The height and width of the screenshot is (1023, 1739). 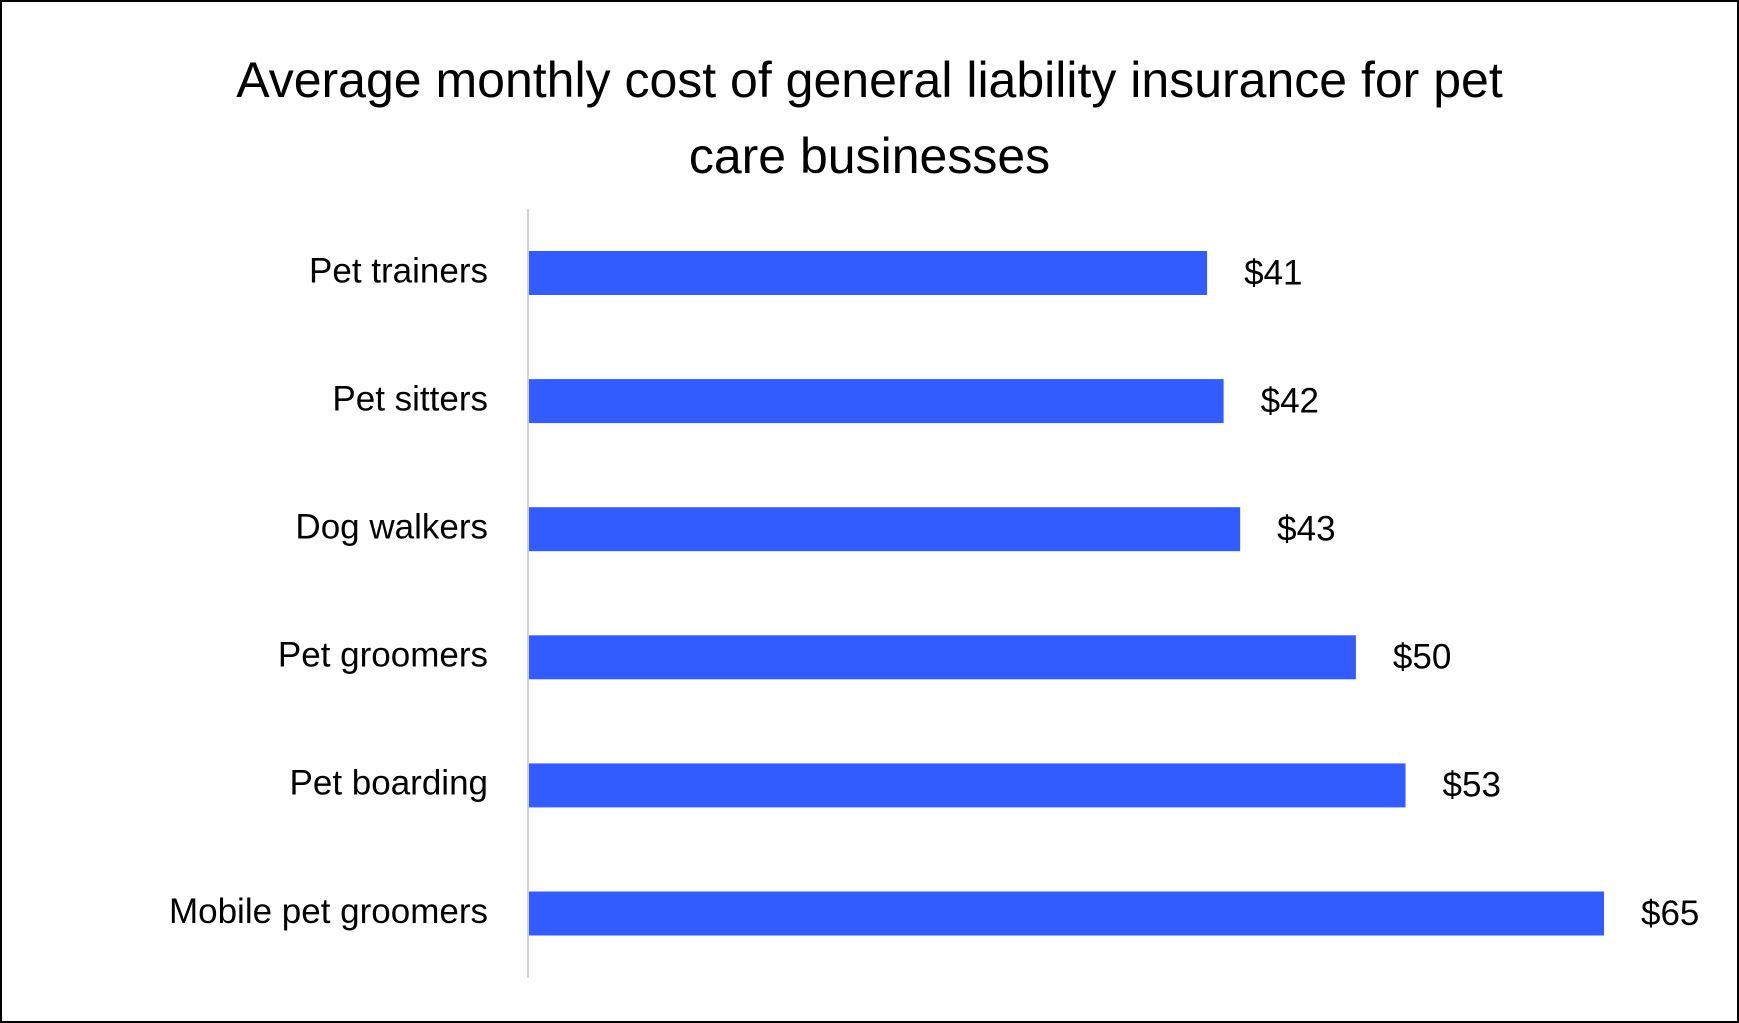 What do you see at coordinates (1670, 913) in the screenshot?
I see `data-label: $65` at bounding box center [1670, 913].